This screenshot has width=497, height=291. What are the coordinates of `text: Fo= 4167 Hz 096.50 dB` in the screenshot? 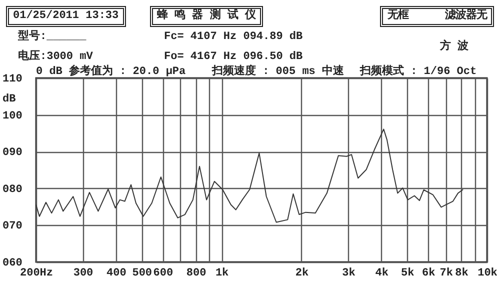 It's located at (233, 57).